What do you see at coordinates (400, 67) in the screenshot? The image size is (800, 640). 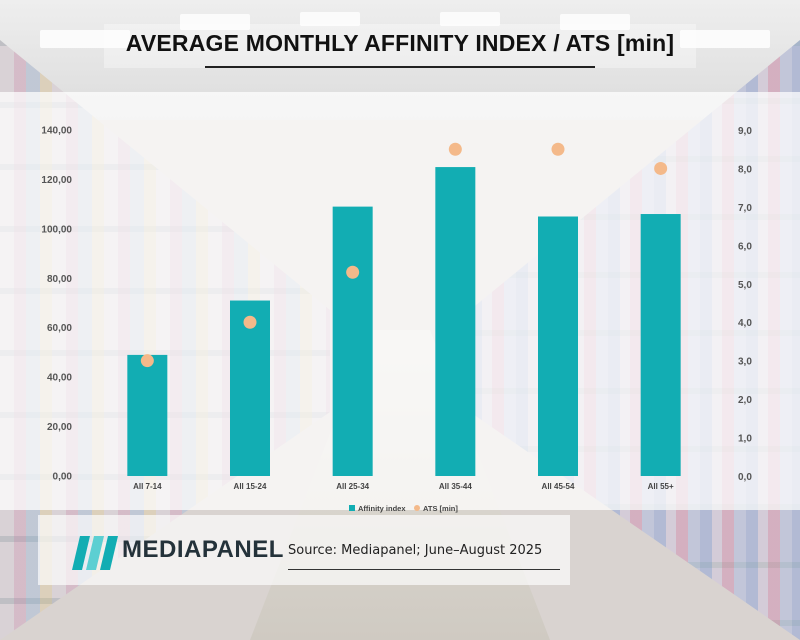 I see `title-underline` at bounding box center [400, 67].